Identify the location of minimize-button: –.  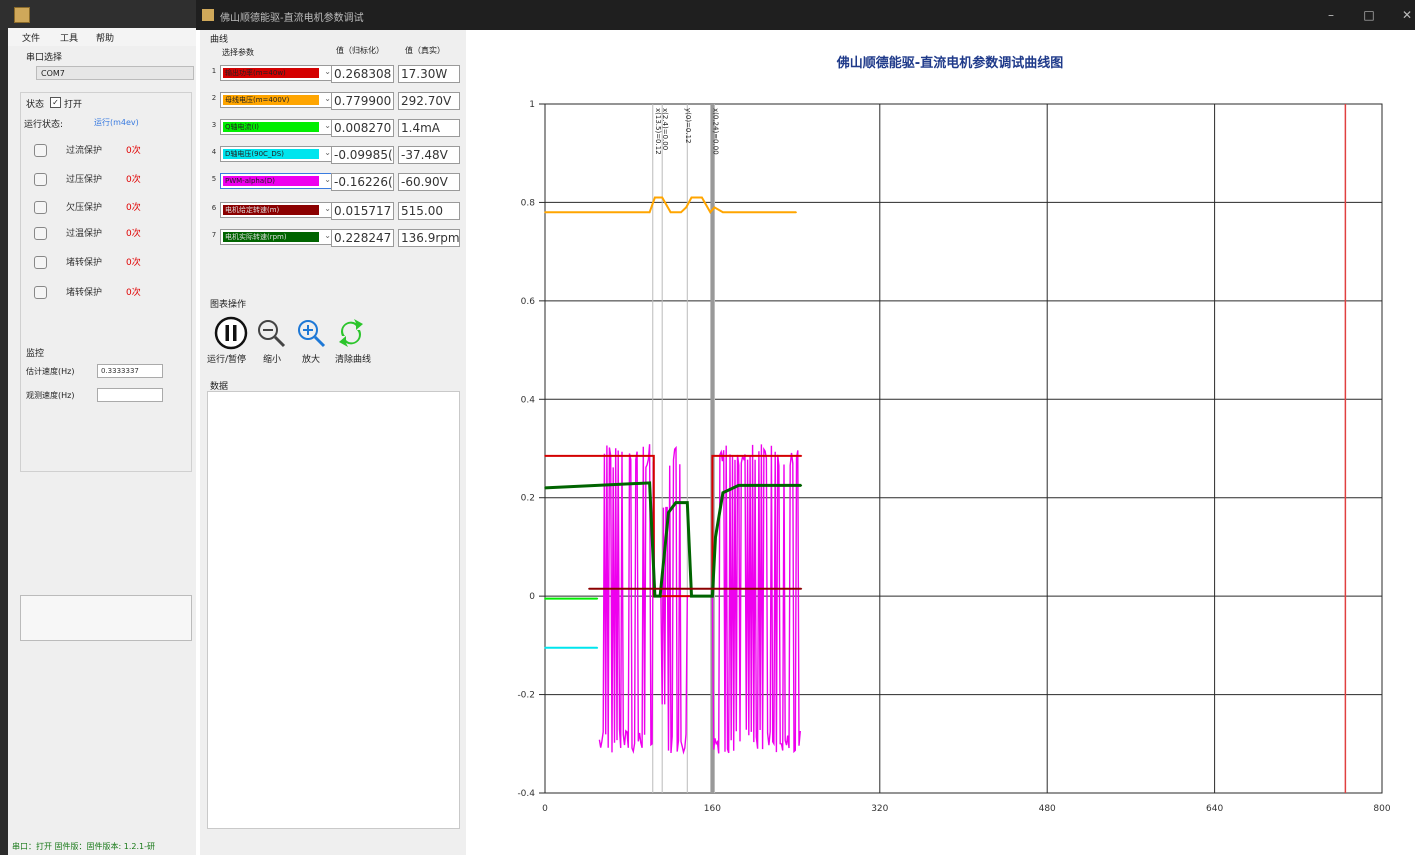
(1331, 15).